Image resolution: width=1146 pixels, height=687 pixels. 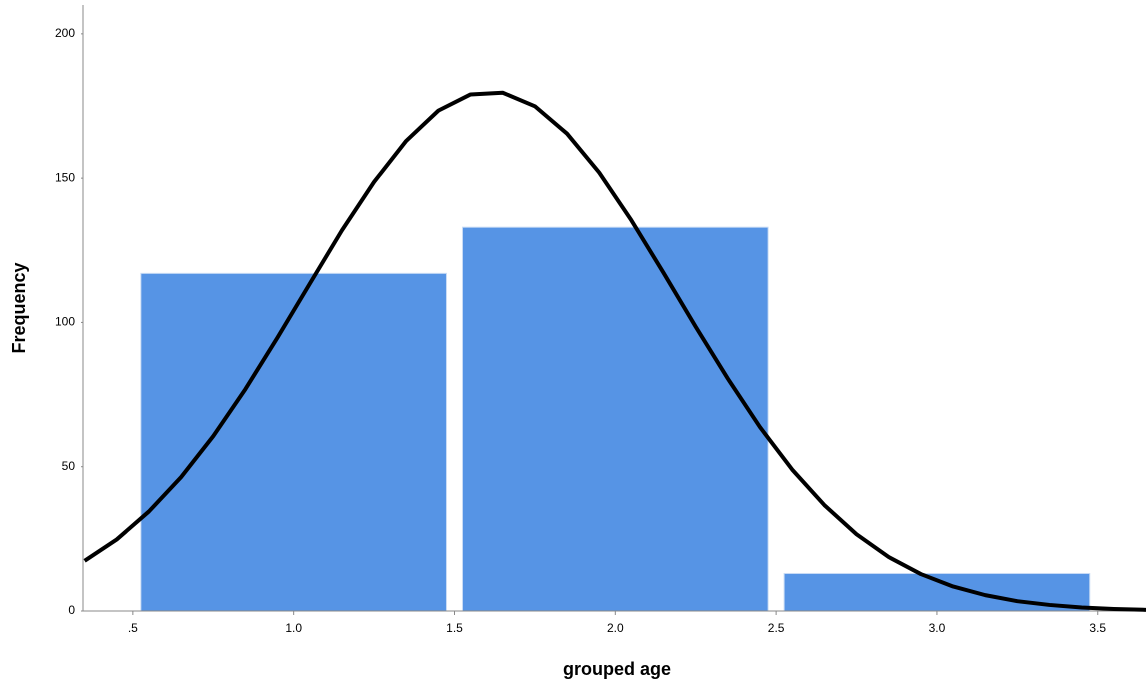 I want to click on x-tick-label: 3.0, so click(x=937, y=628).